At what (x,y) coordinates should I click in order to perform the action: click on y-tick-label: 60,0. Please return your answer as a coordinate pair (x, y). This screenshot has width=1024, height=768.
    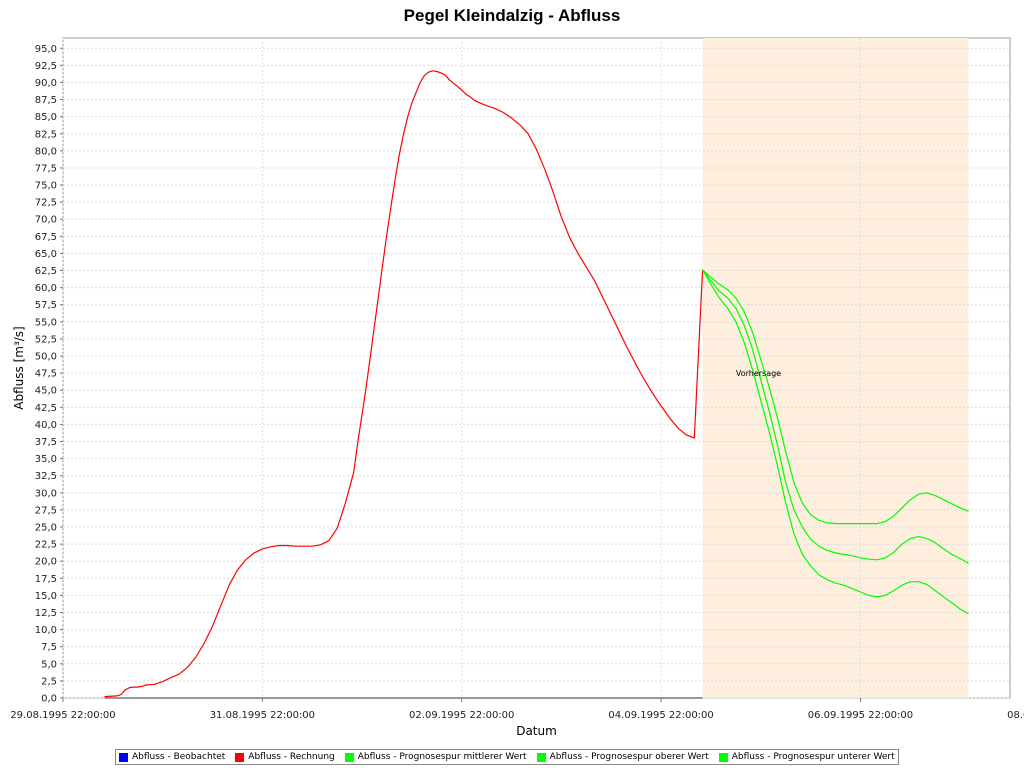
    Looking at the image, I should click on (46, 288).